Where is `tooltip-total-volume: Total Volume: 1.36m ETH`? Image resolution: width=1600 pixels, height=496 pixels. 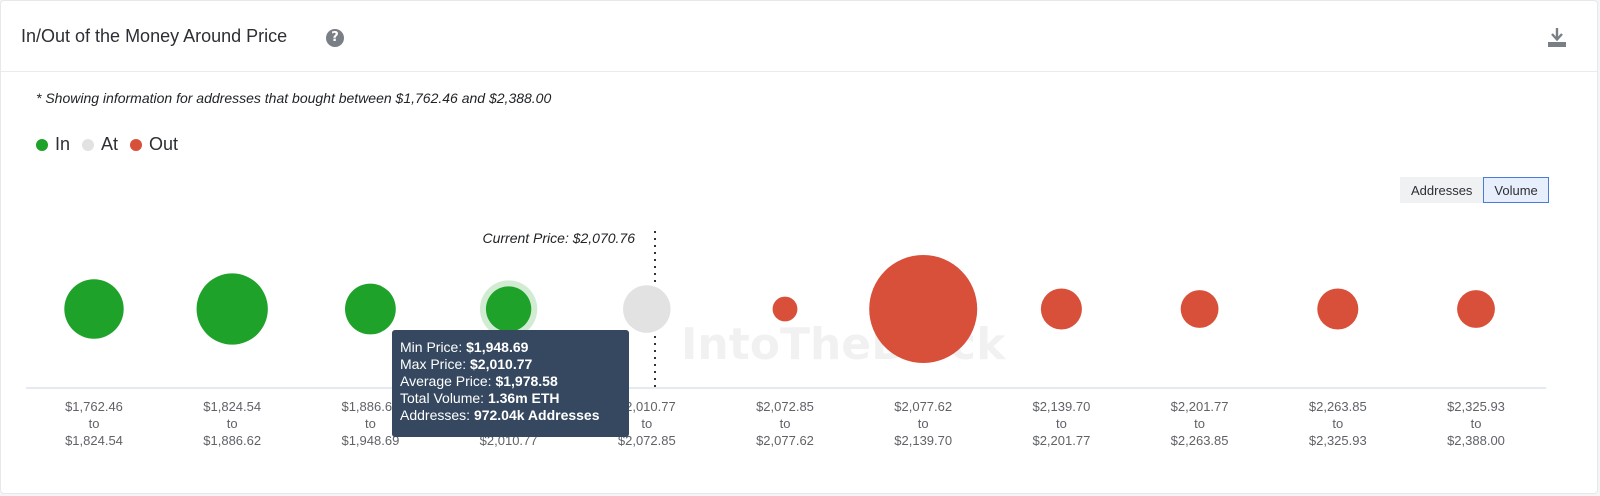 tooltip-total-volume: Total Volume: 1.36m ETH is located at coordinates (480, 398).